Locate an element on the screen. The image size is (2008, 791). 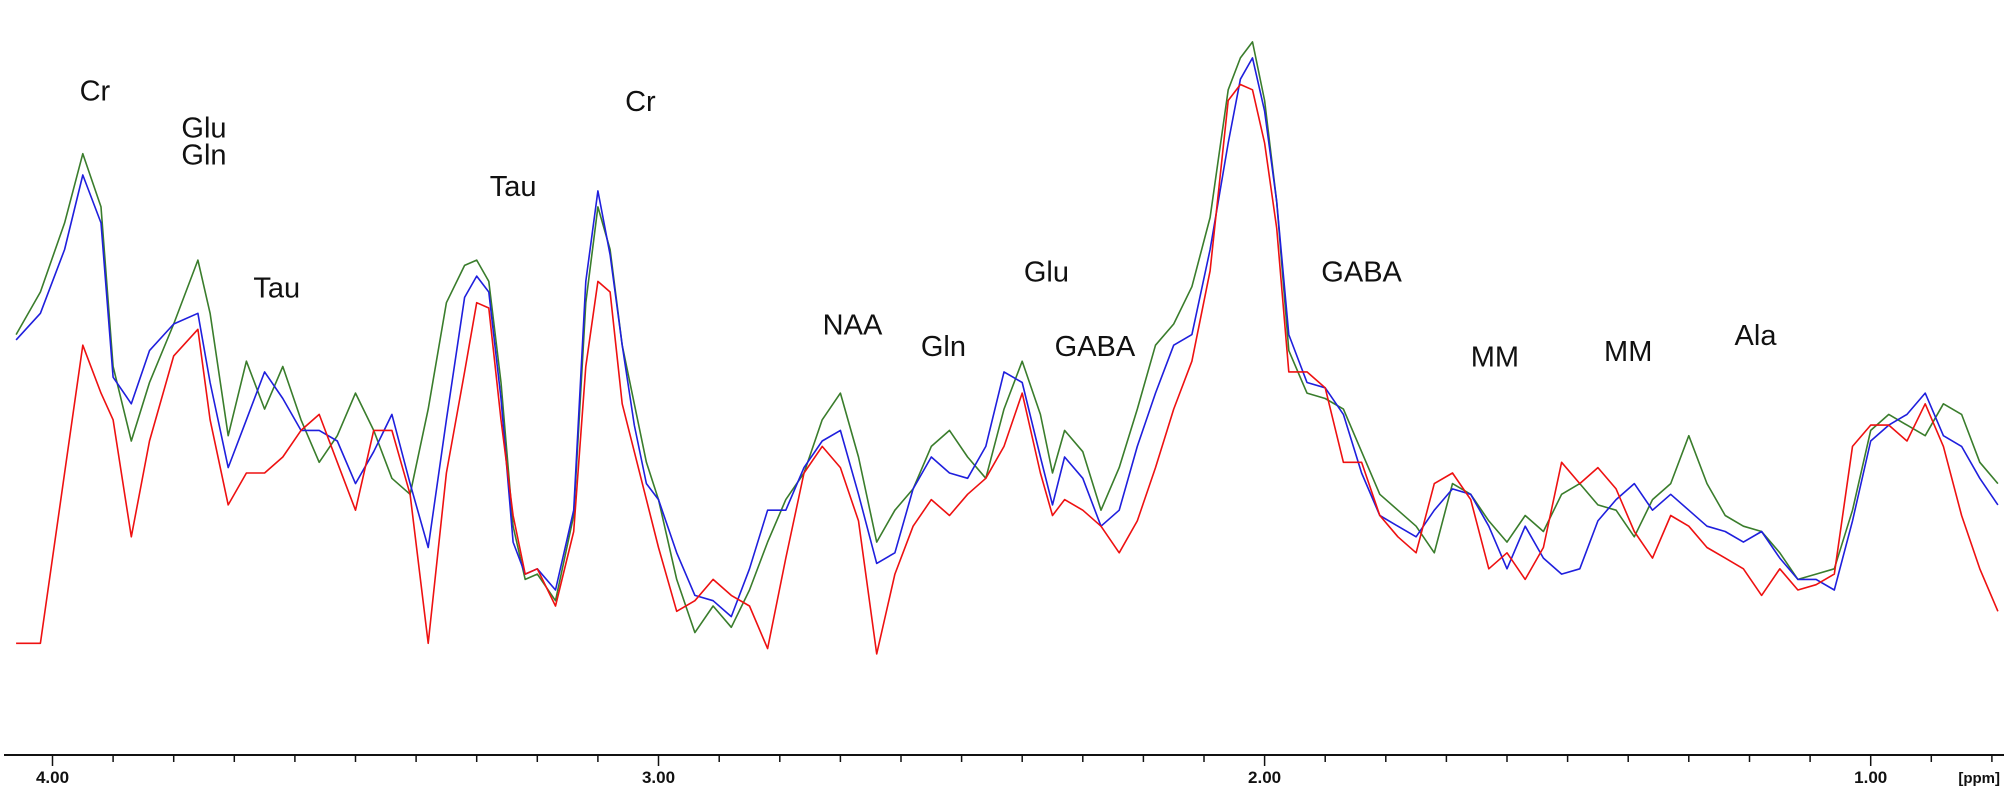
peak-label-gln-7: Gln is located at coordinates (943, 347).